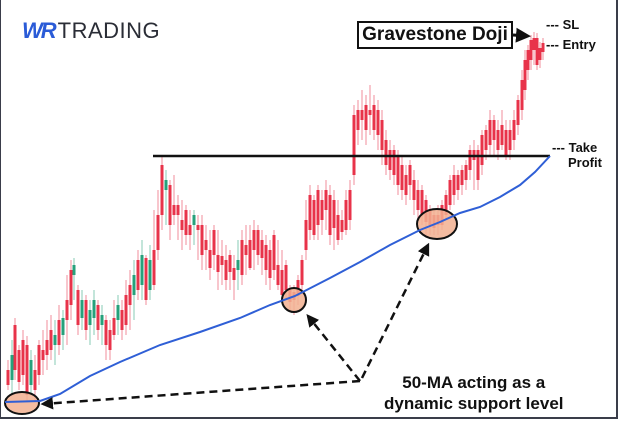 The image size is (620, 421). I want to click on entry-label: --- Entry, so click(571, 44).